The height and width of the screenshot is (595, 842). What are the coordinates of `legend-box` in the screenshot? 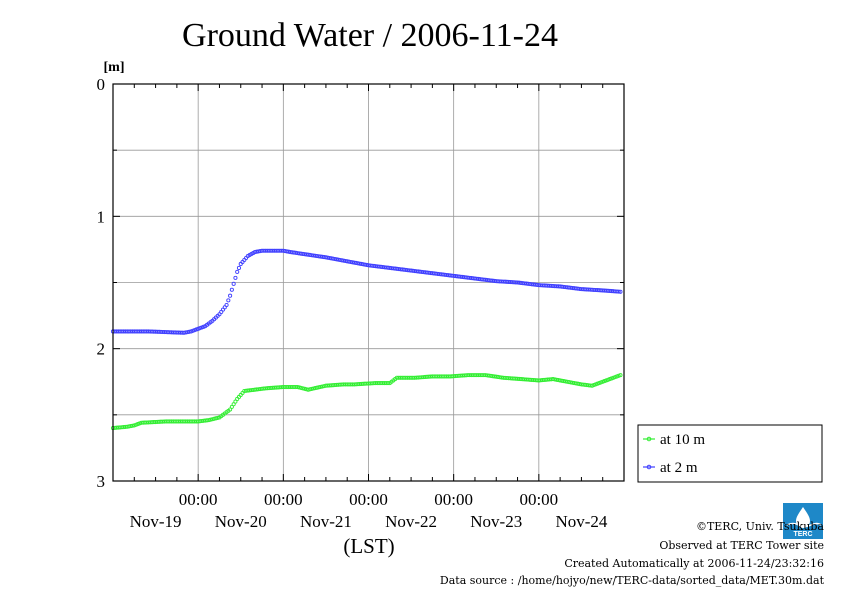 It's located at (730, 453).